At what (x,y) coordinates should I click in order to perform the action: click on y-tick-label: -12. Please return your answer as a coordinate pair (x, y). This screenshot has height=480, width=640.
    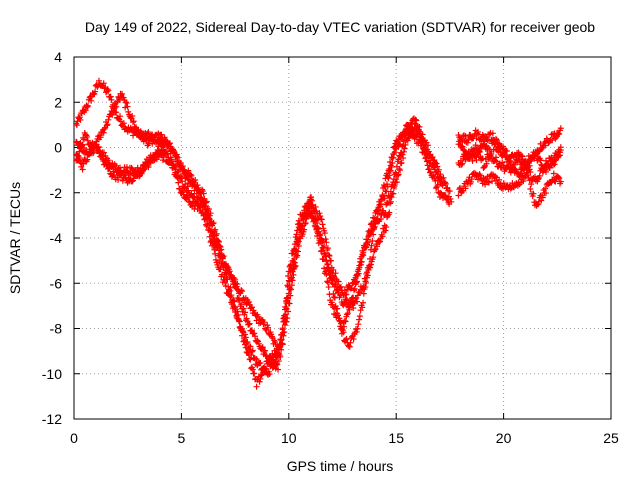
    Looking at the image, I should click on (52, 419).